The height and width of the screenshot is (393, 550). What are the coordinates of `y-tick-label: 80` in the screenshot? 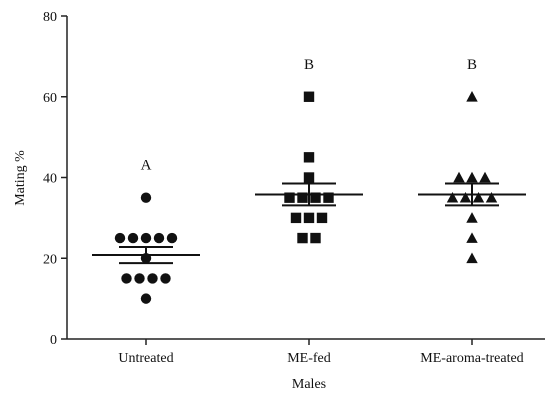 It's located at (50, 17).